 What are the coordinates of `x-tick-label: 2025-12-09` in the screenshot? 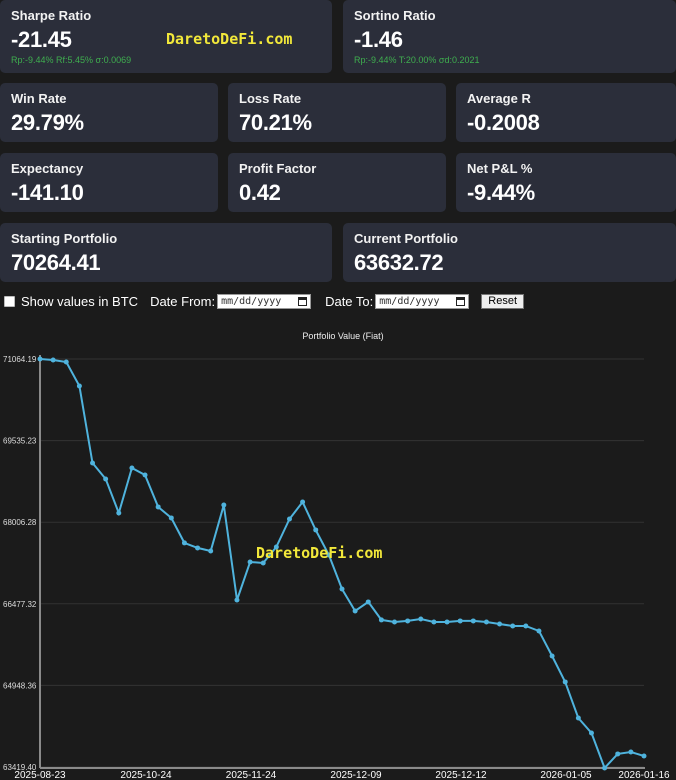 It's located at (356, 775).